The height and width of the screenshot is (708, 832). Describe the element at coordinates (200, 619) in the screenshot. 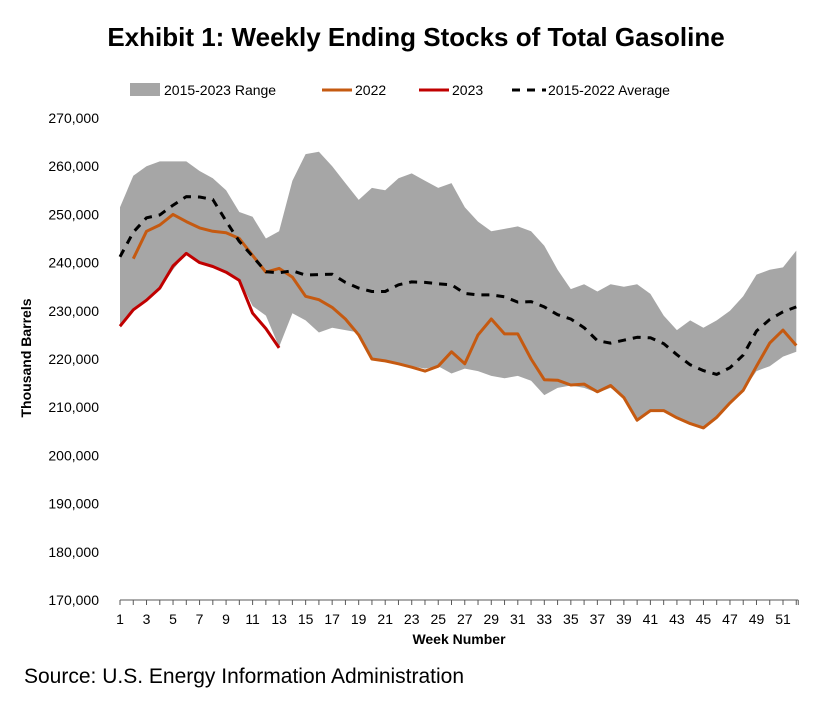

I see `x-tick-label: 7` at that location.